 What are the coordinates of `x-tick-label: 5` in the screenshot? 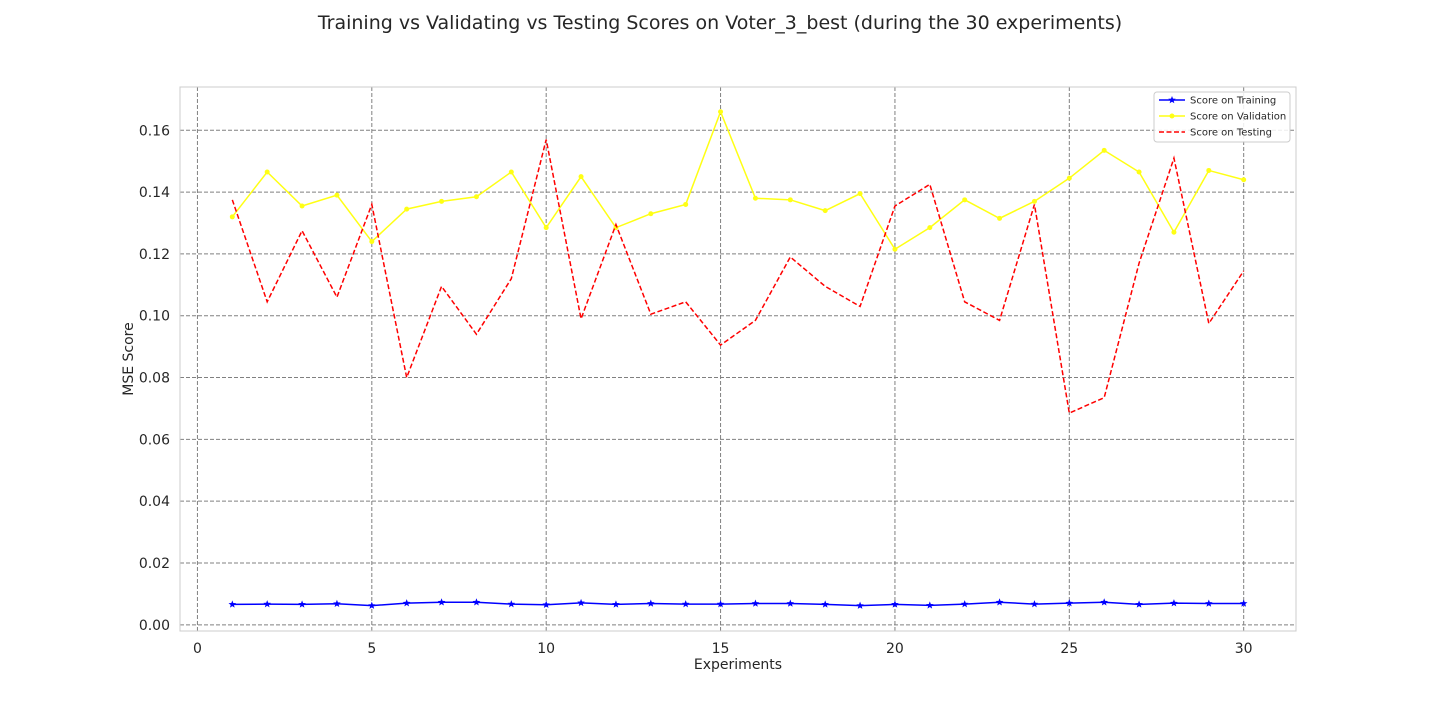 It's located at (371, 649).